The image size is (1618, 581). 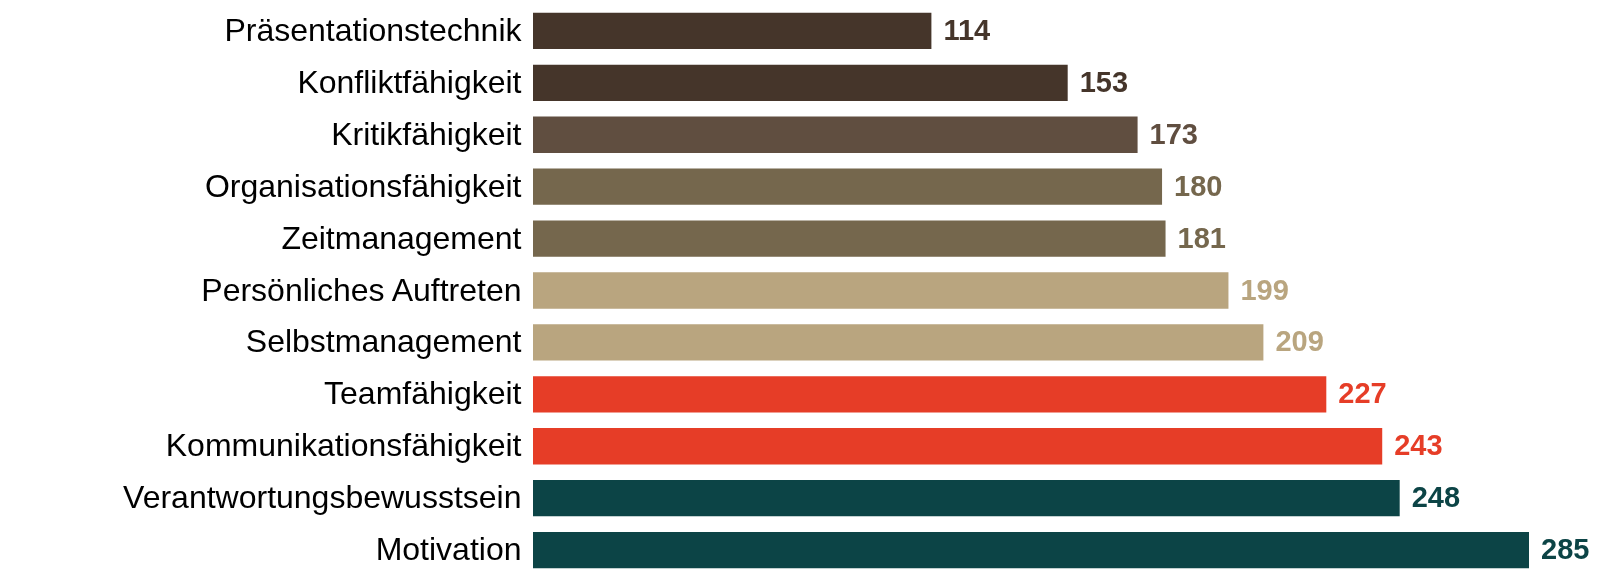 What do you see at coordinates (1299, 341) in the screenshot?
I see `data-label: 209` at bounding box center [1299, 341].